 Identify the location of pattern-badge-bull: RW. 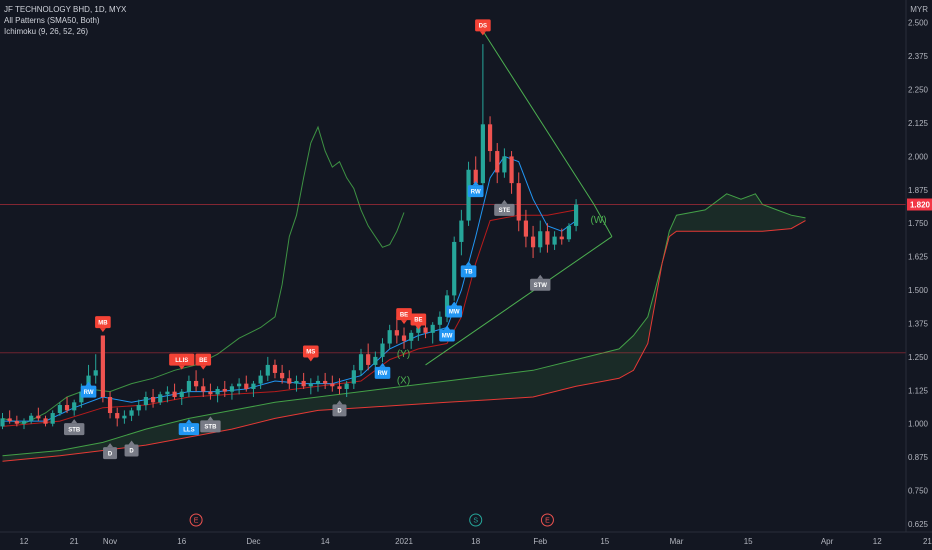
(88, 389).